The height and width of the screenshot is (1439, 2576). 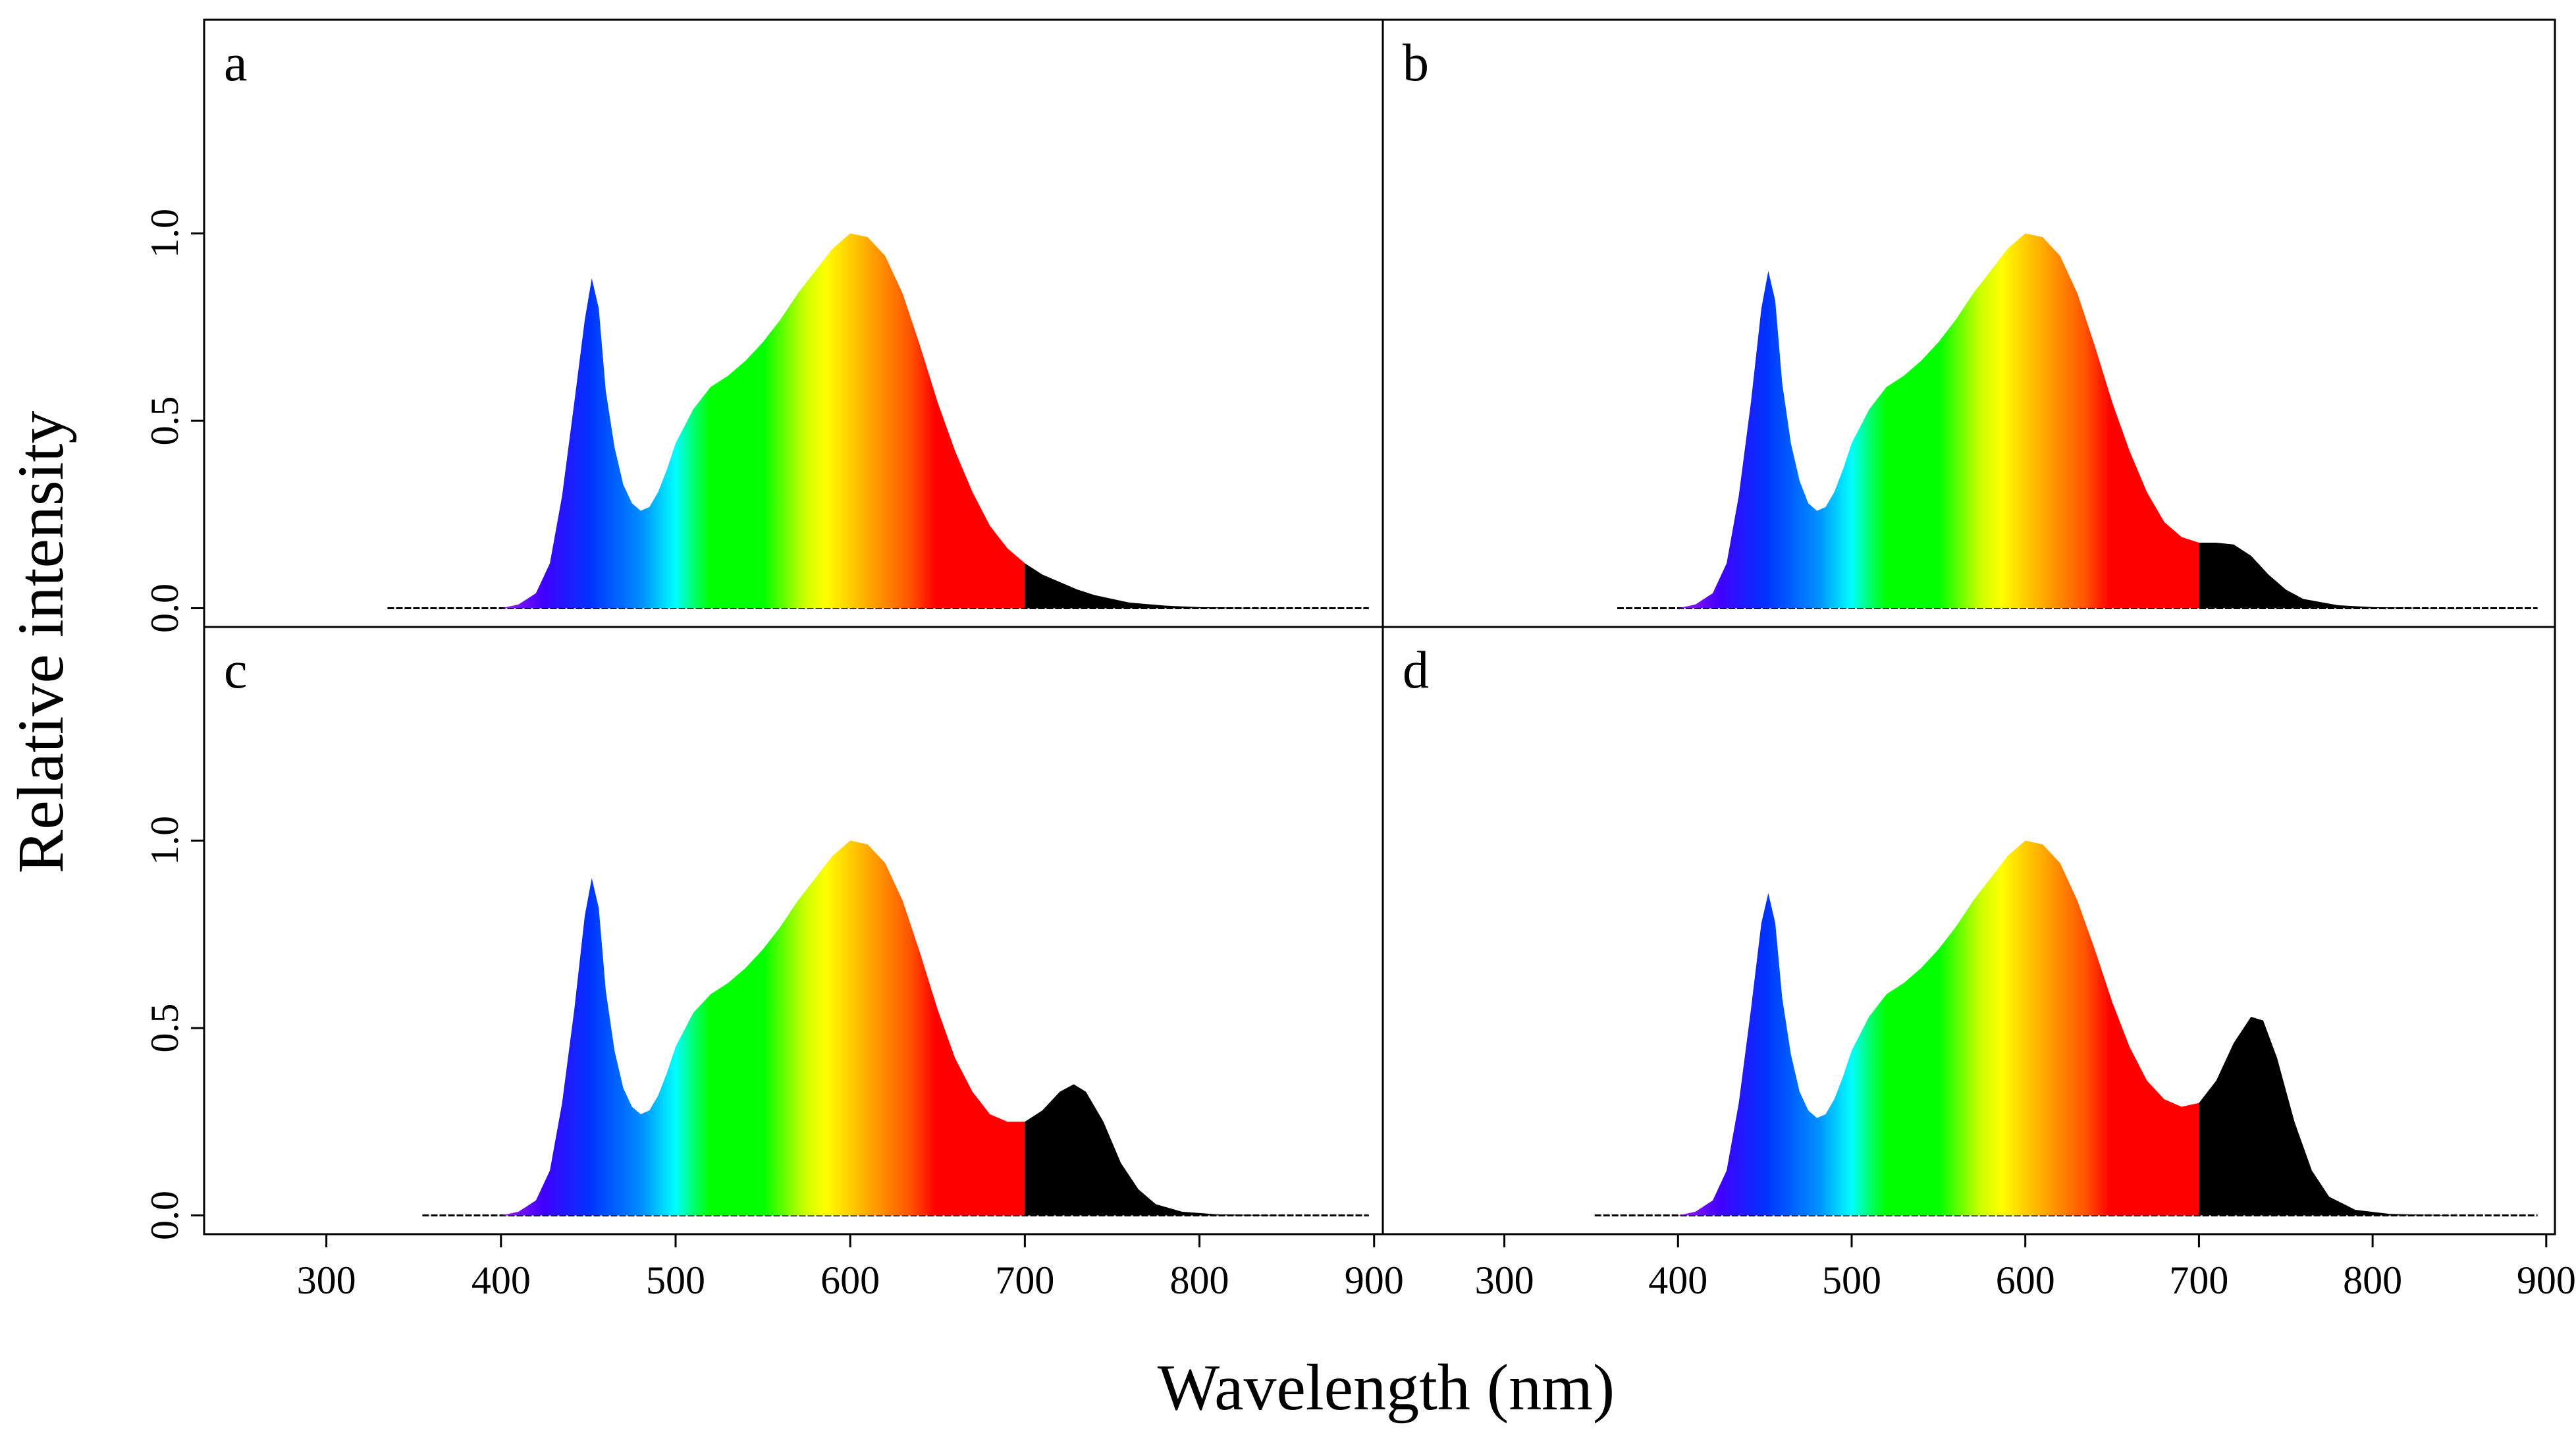 What do you see at coordinates (2329, 1116) in the screenshot?
I see `panel-d-far-red-area` at bounding box center [2329, 1116].